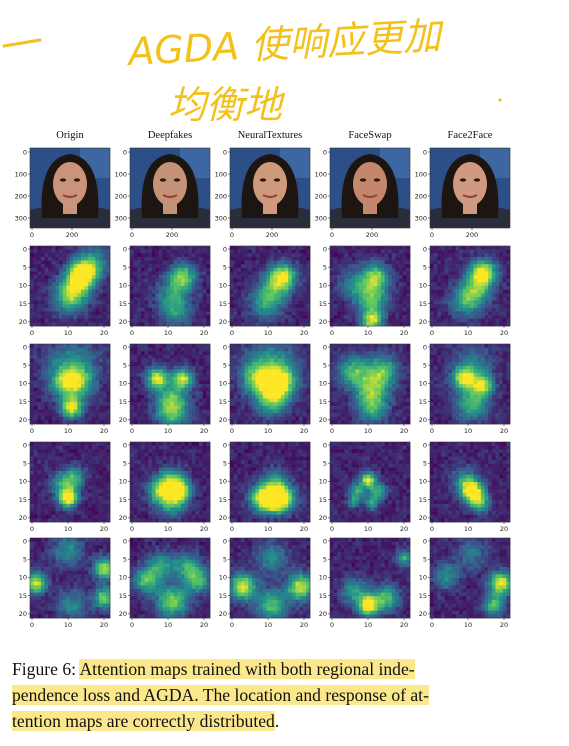 The width and height of the screenshot is (569, 746). I want to click on x-tick-label: 20, so click(204, 333).